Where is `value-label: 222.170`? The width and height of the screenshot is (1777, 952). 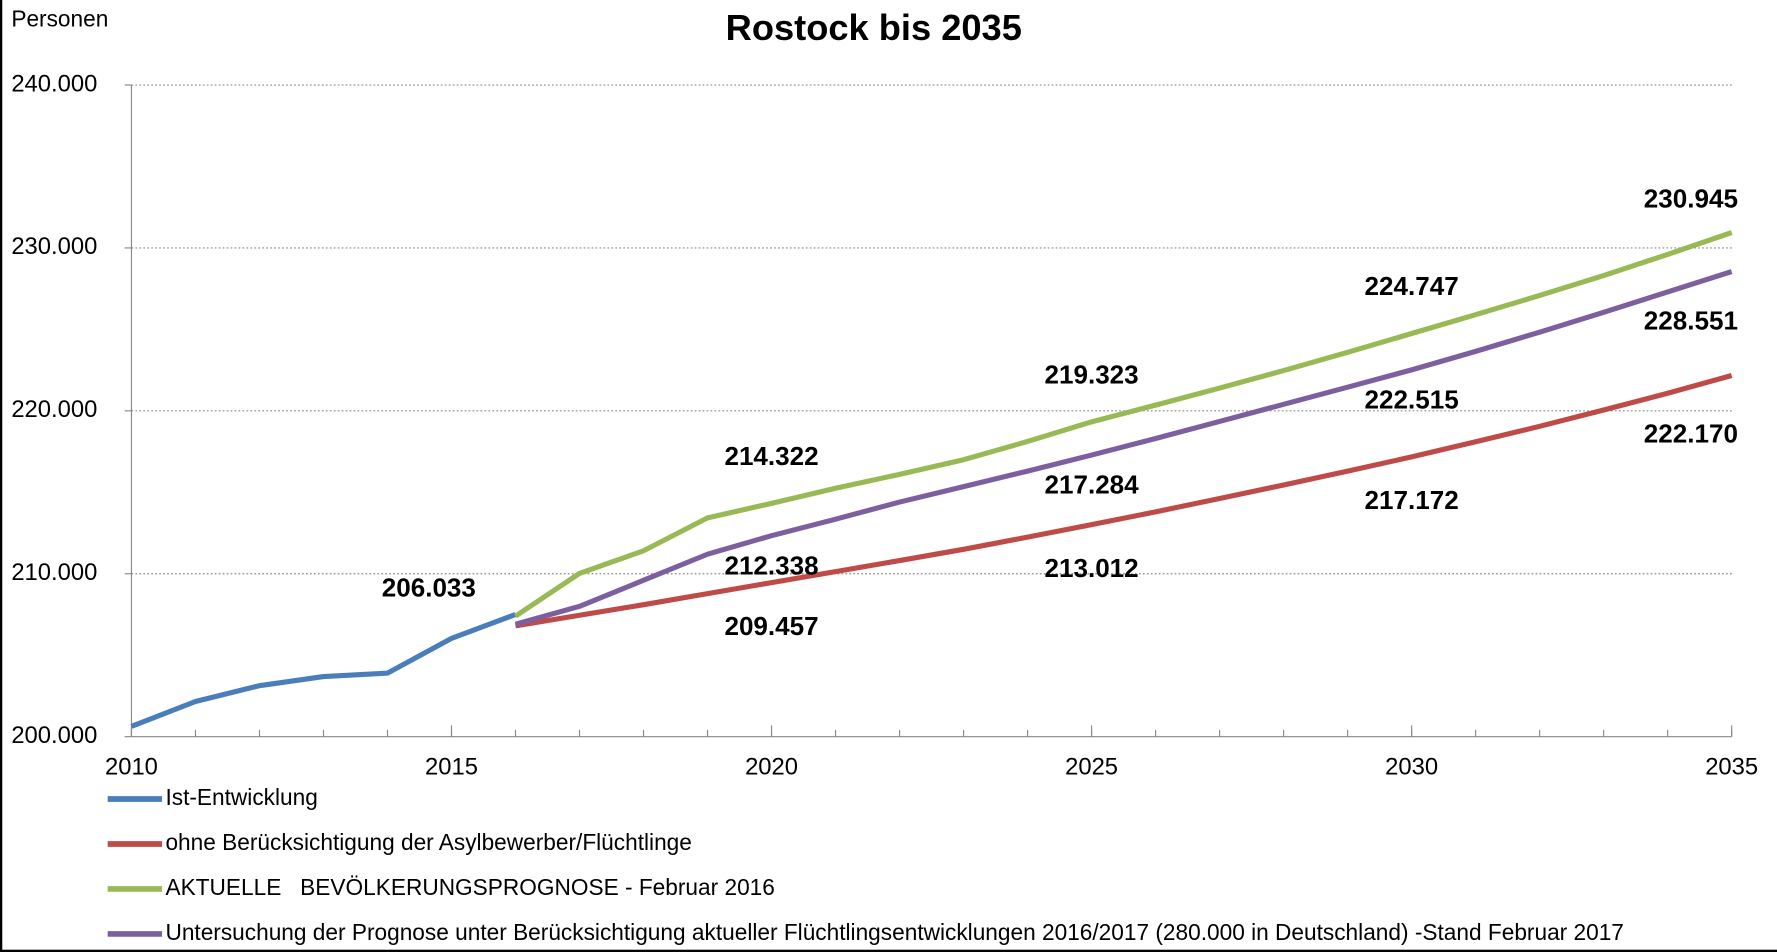 value-label: 222.170 is located at coordinates (1691, 433).